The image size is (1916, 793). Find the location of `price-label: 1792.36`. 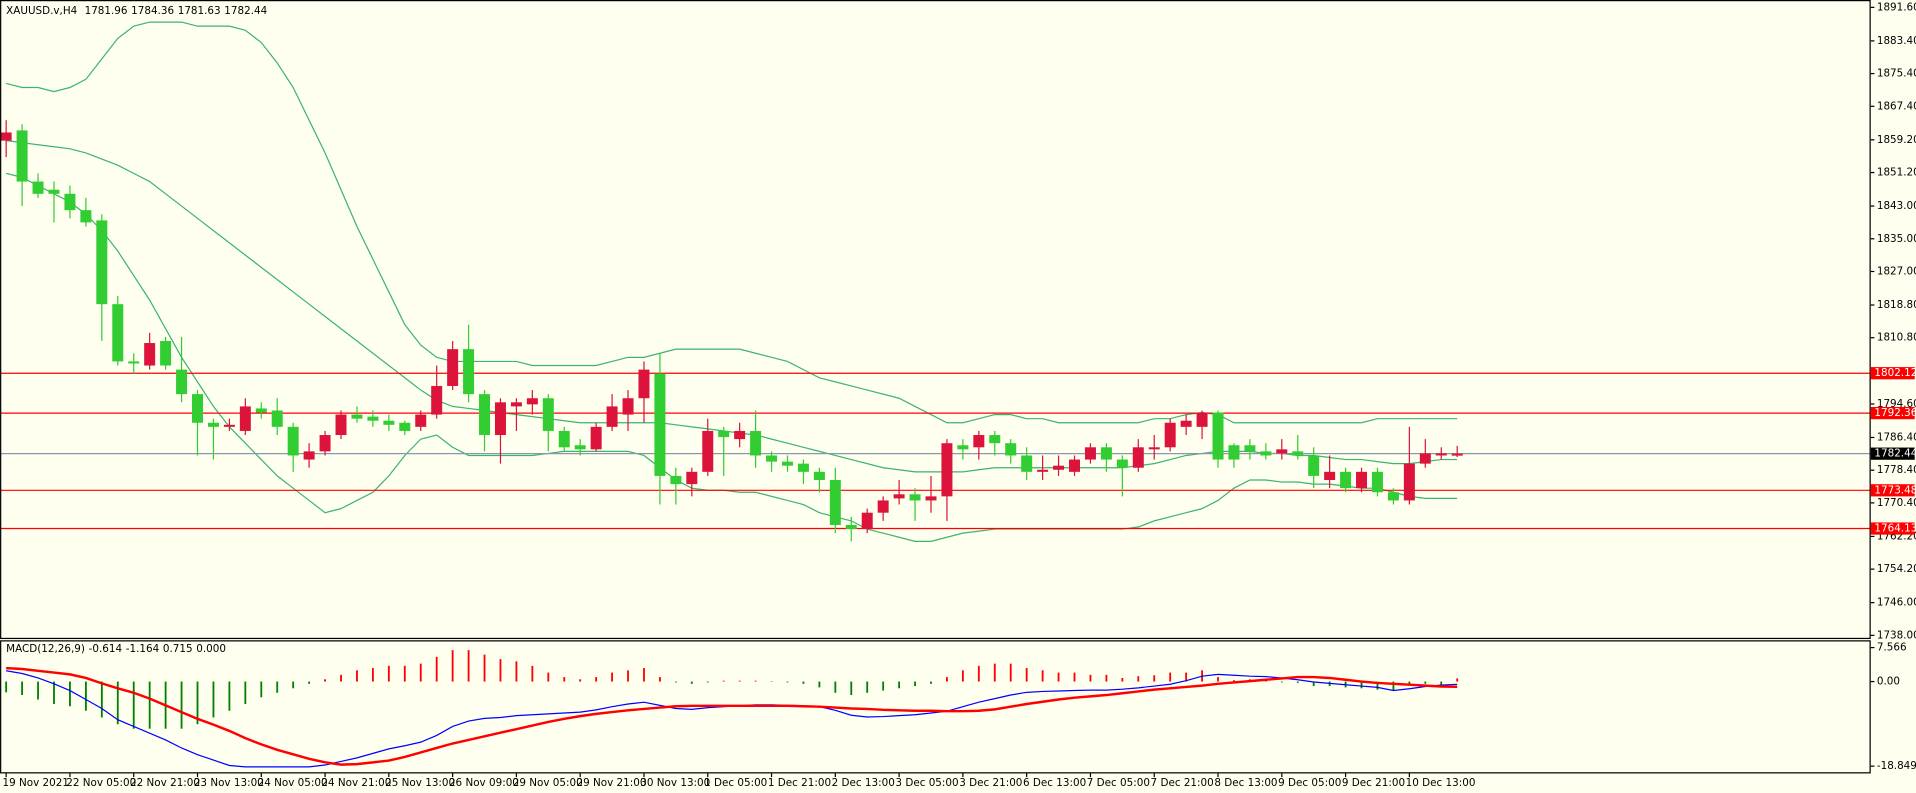

price-label: 1792.36 is located at coordinates (1895, 413).